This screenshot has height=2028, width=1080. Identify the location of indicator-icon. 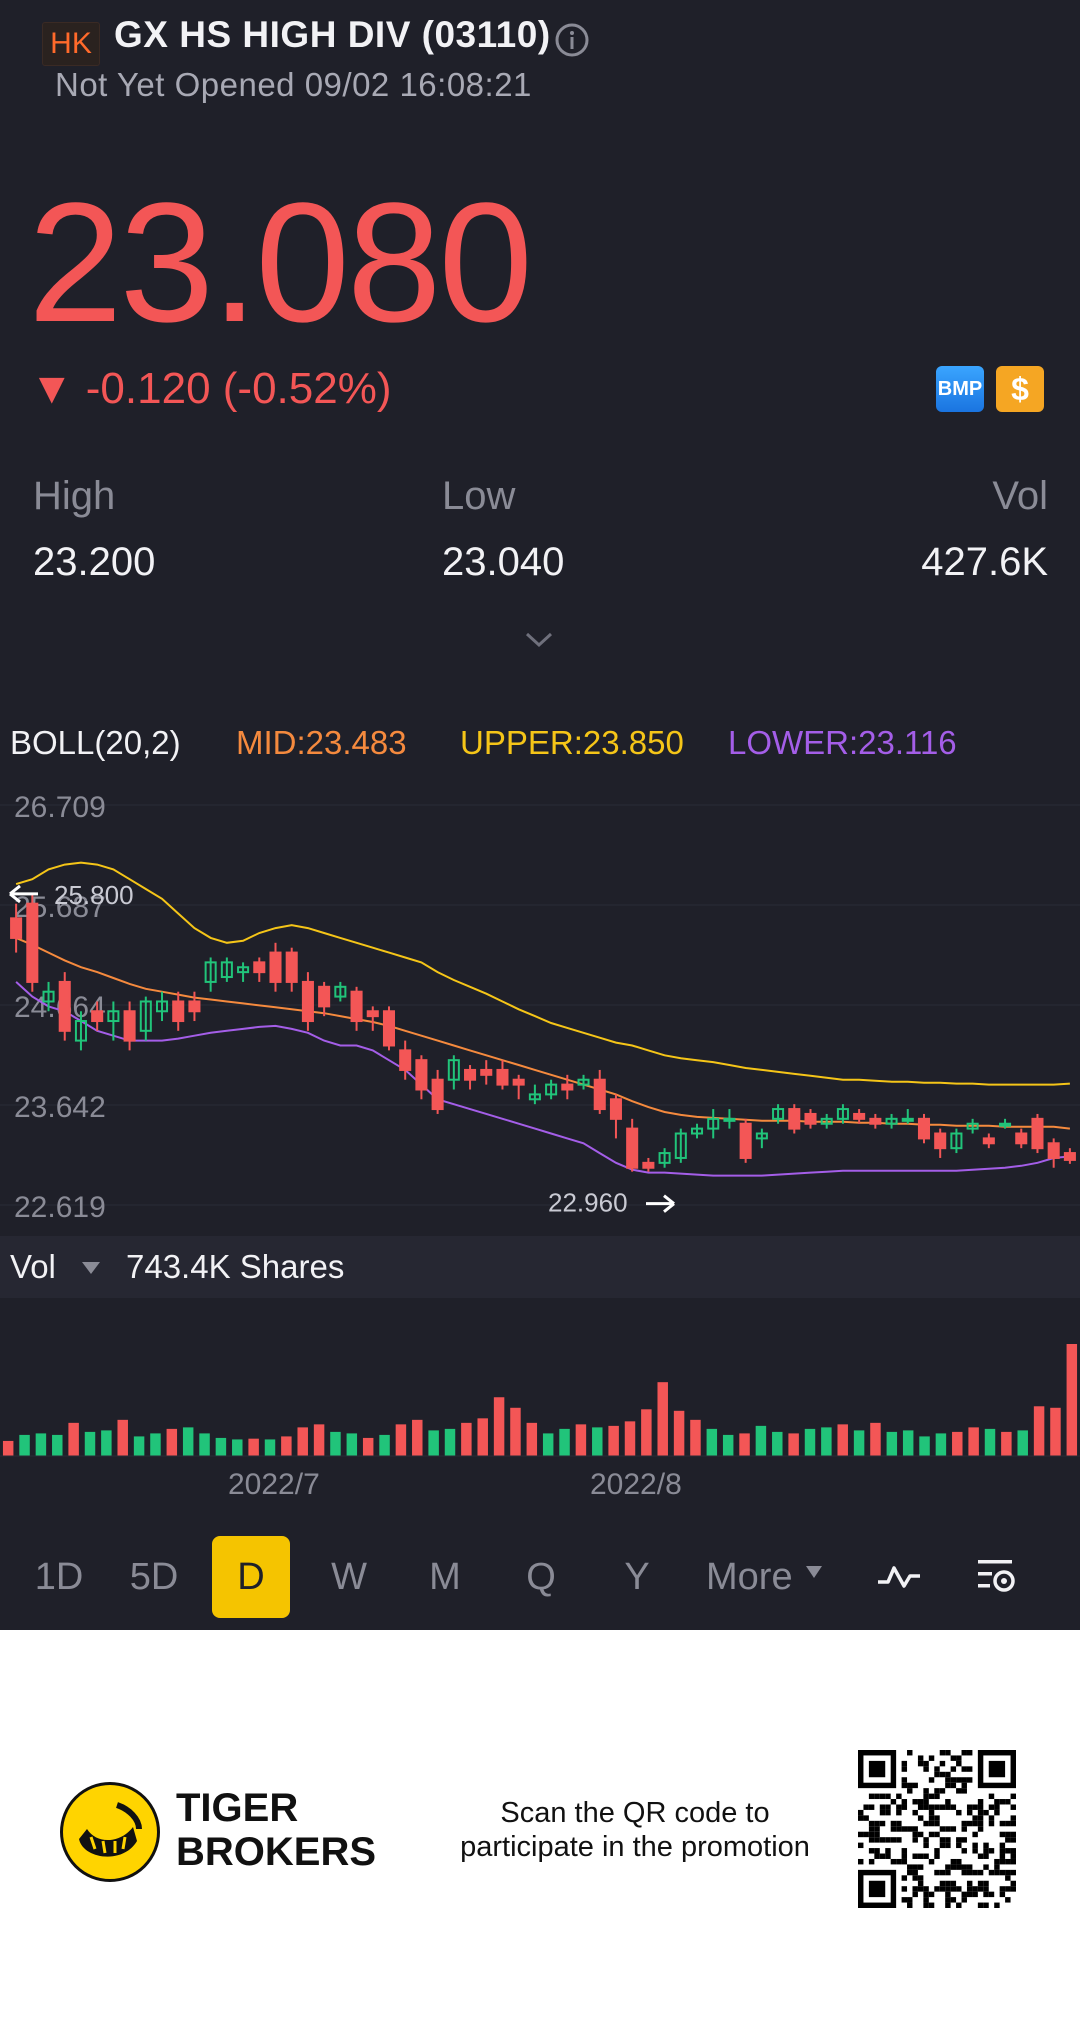
(899, 1576).